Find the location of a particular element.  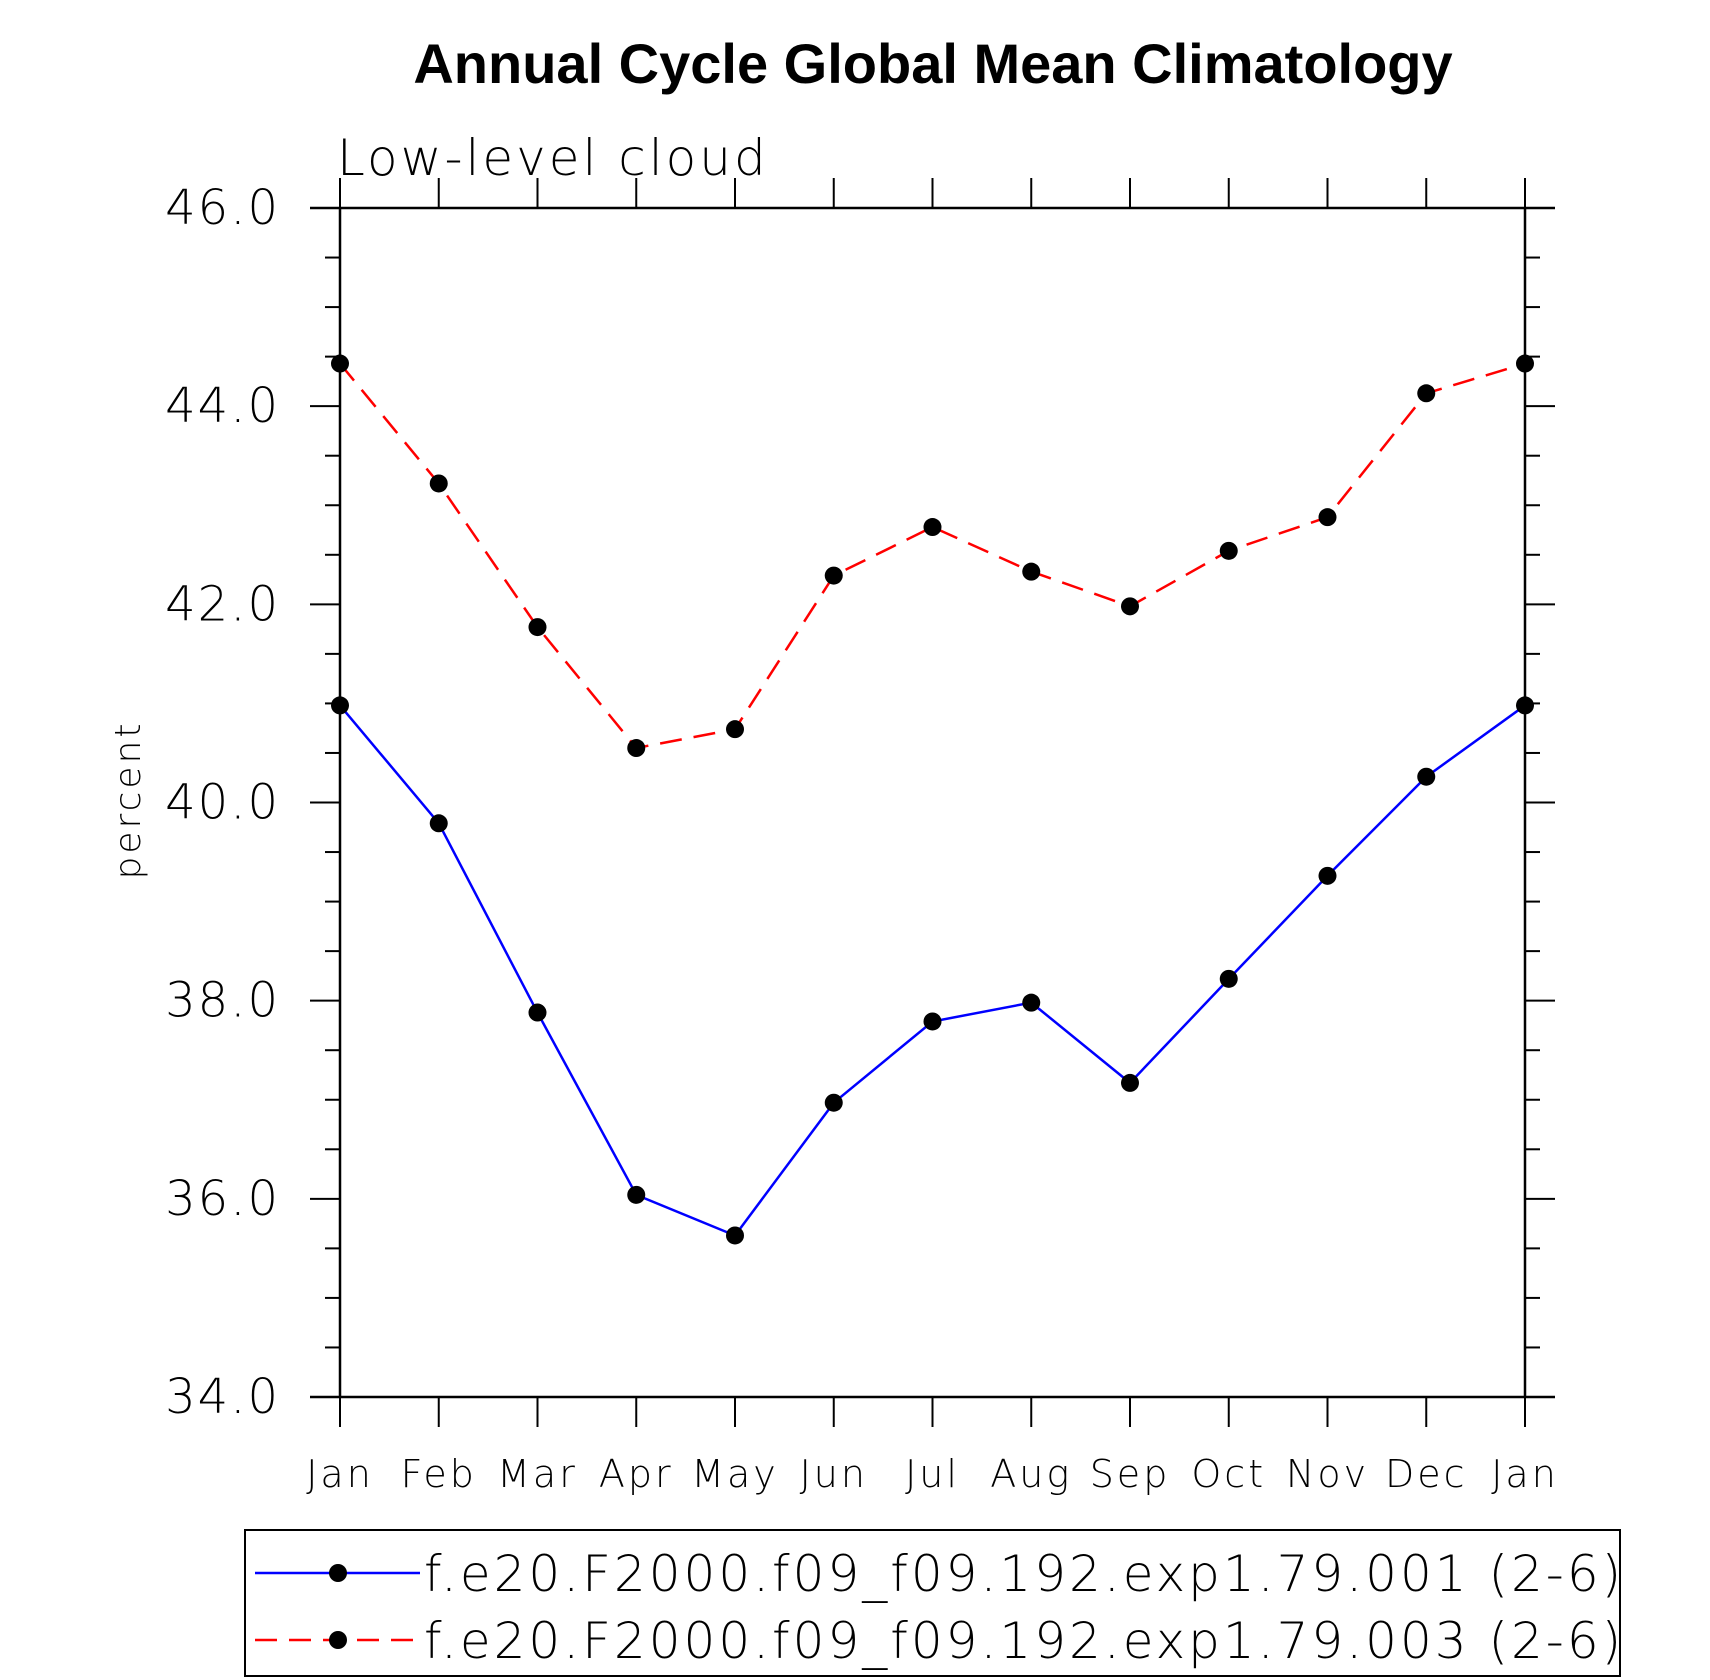

y-tick-label: 46.0 is located at coordinates (222, 208).